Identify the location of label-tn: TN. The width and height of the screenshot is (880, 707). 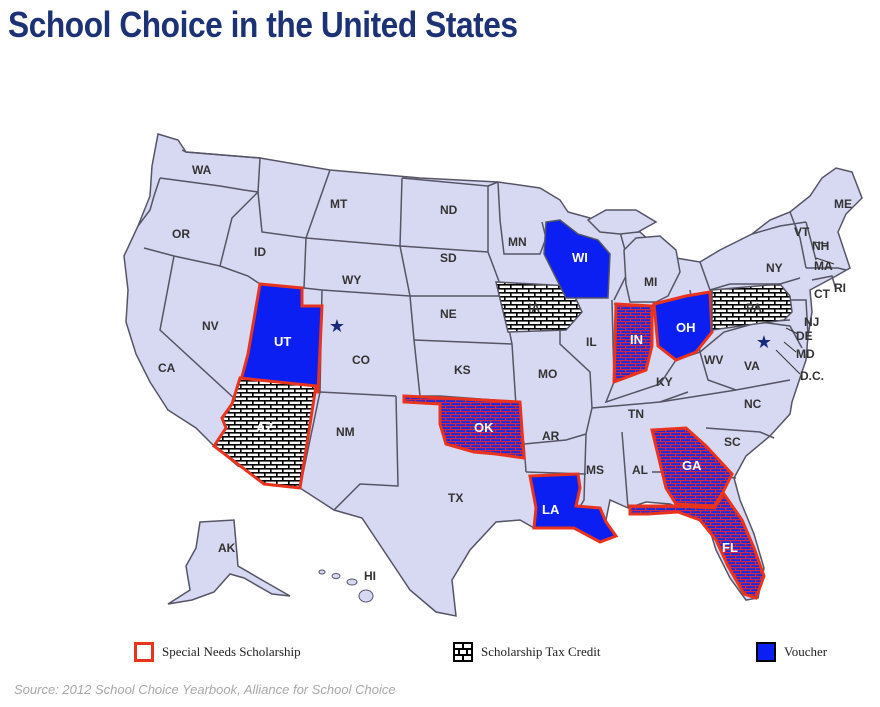
(636, 414).